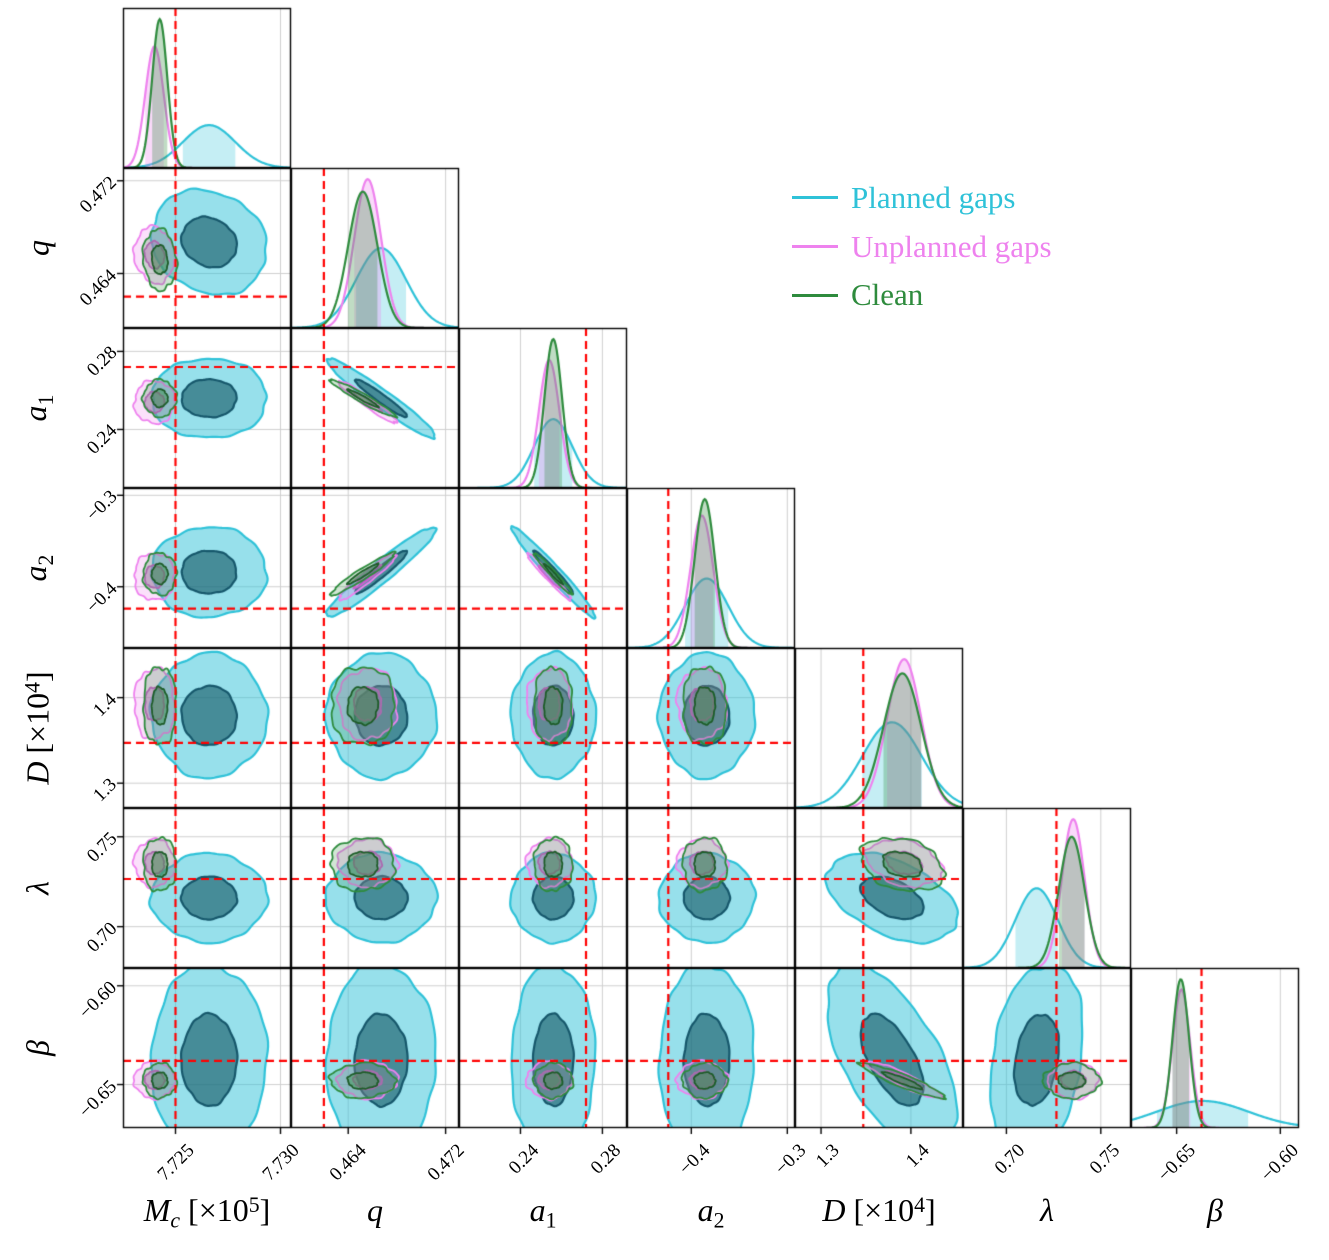 Image resolution: width=1329 pixels, height=1260 pixels. I want to click on x-axis-label-beta: β, so click(1215, 1210).